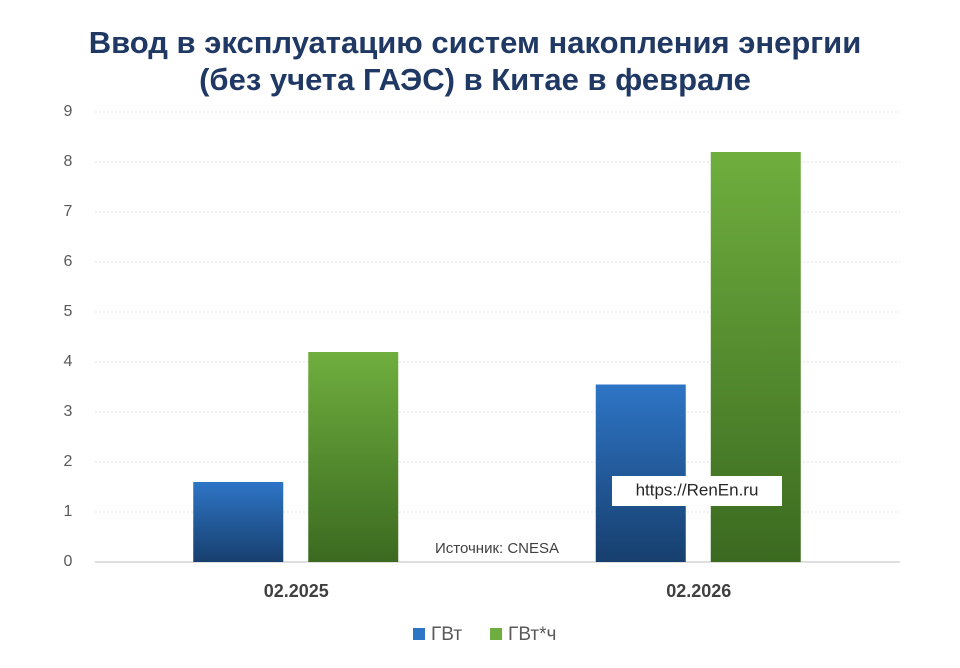  I want to click on y-tick-label: 0, so click(68, 561).